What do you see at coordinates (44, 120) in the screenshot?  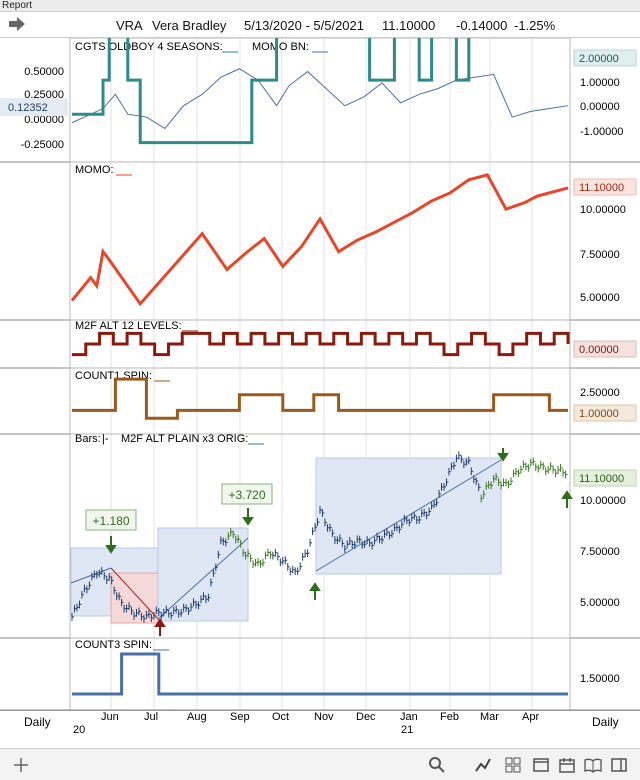 I see `tick-left-2: 0.00000` at bounding box center [44, 120].